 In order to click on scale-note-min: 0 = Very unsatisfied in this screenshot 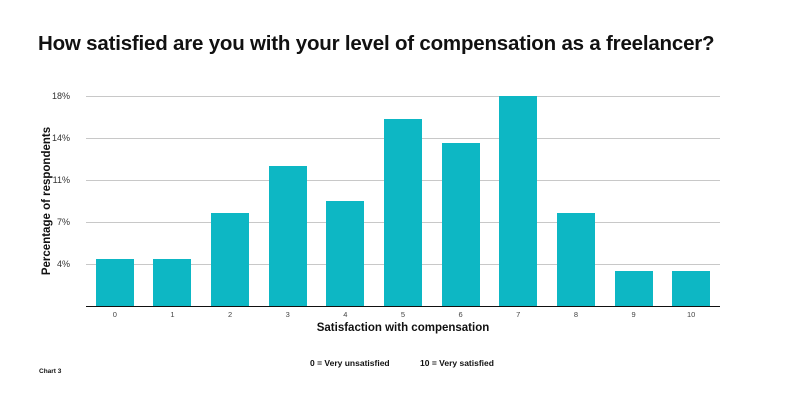, I will do `click(350, 363)`.